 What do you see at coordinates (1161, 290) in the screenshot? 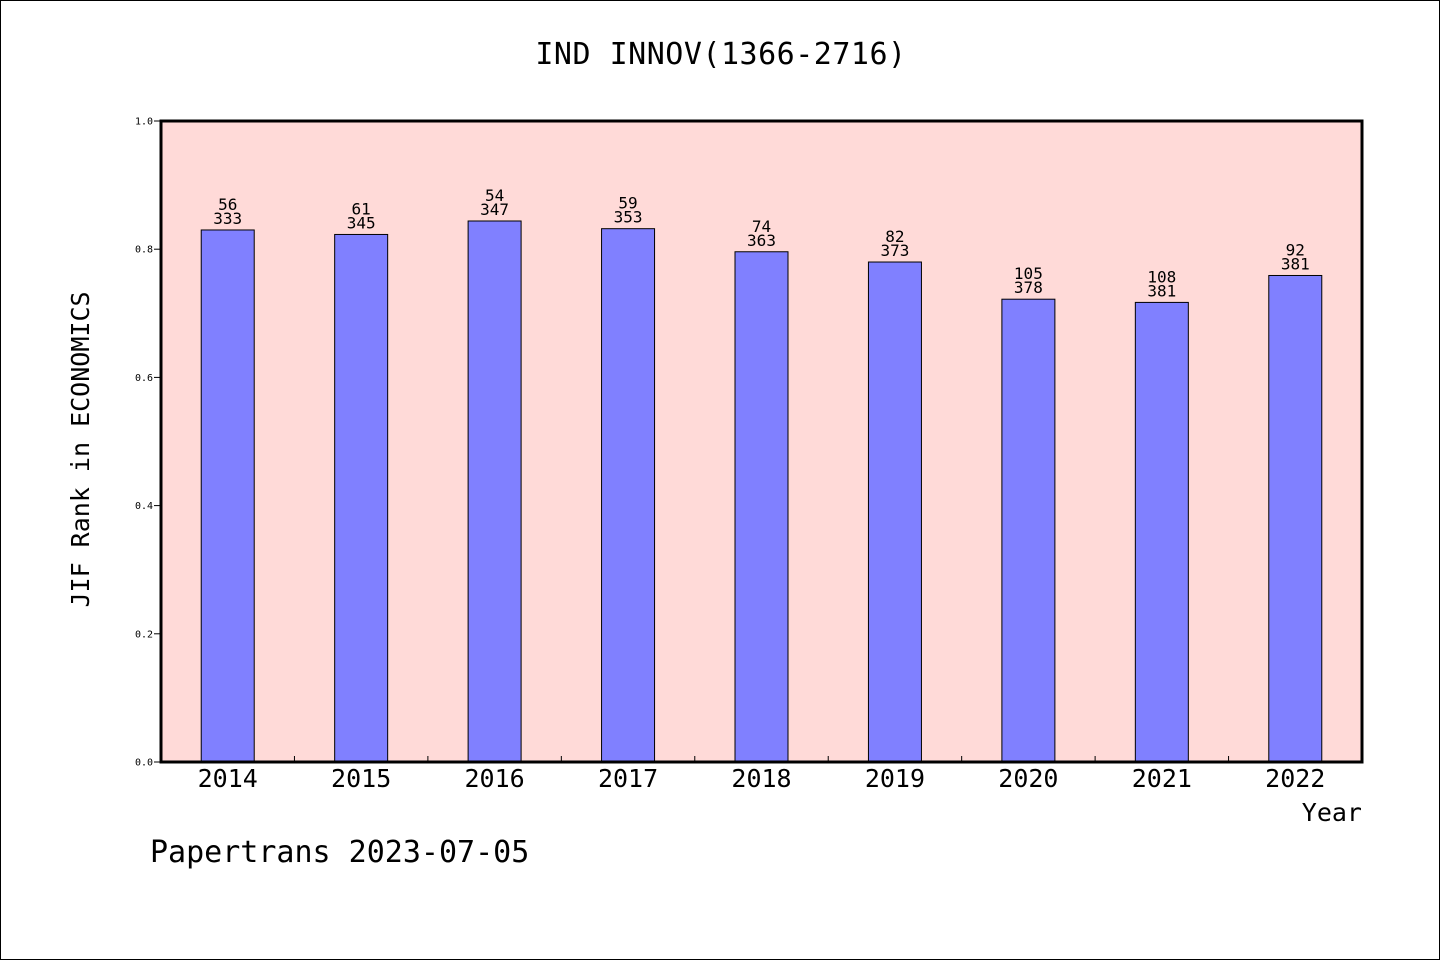
I see `data-label-total-2021: 381` at bounding box center [1161, 290].